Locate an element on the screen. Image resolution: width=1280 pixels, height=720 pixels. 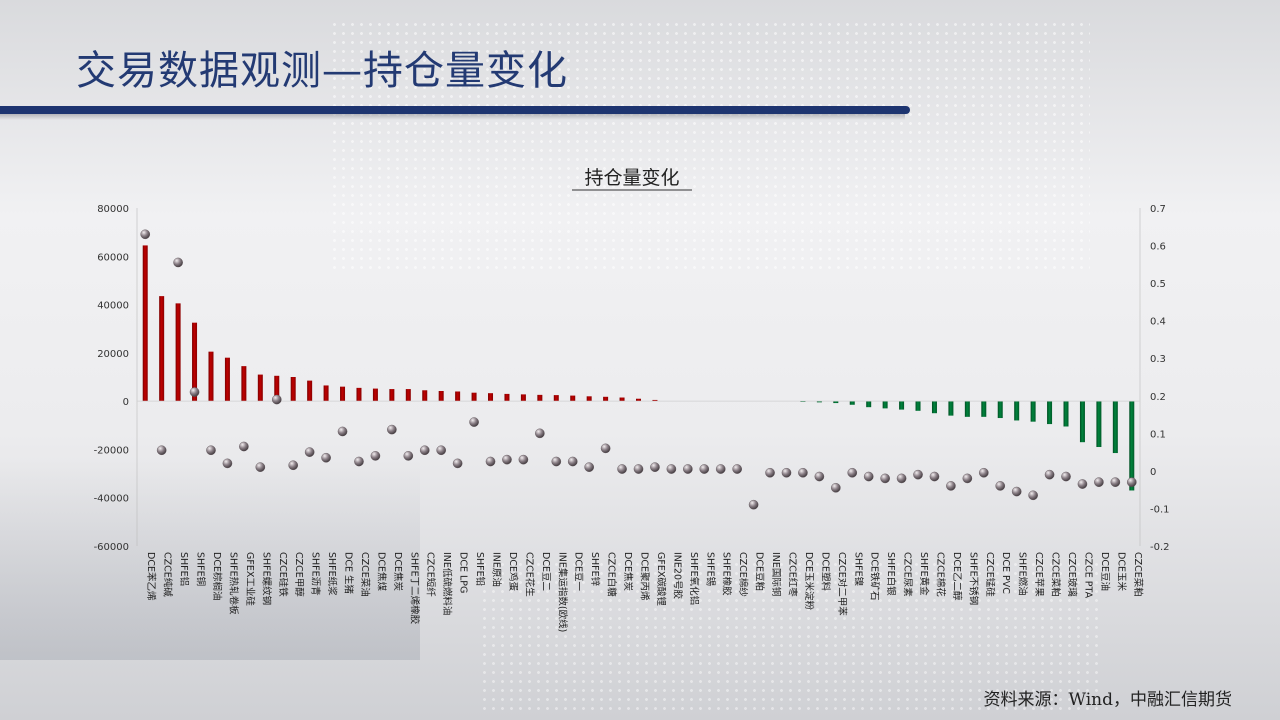
category-label: CZCE白糖 is located at coordinates (612, 574).